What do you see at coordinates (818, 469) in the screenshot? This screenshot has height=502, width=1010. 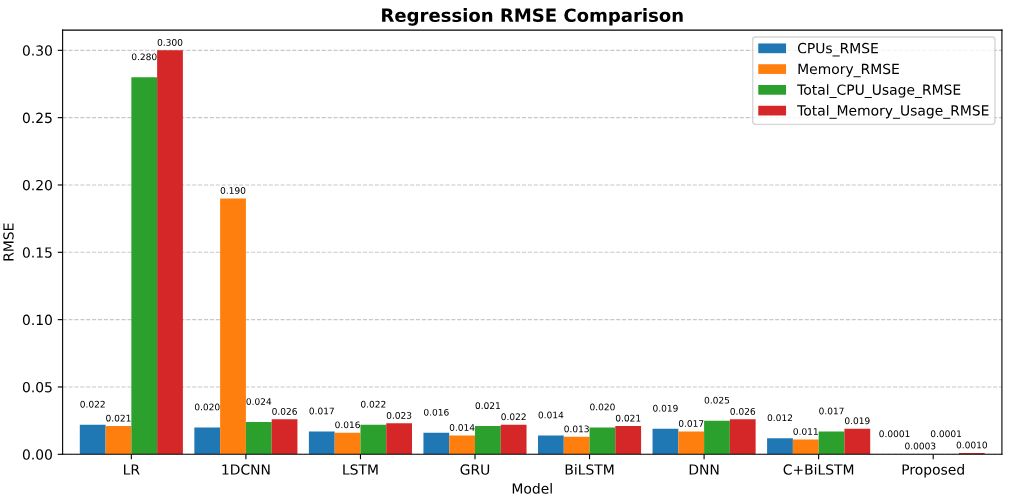 I see `x-tick-label: C+BiLSTM` at bounding box center [818, 469].